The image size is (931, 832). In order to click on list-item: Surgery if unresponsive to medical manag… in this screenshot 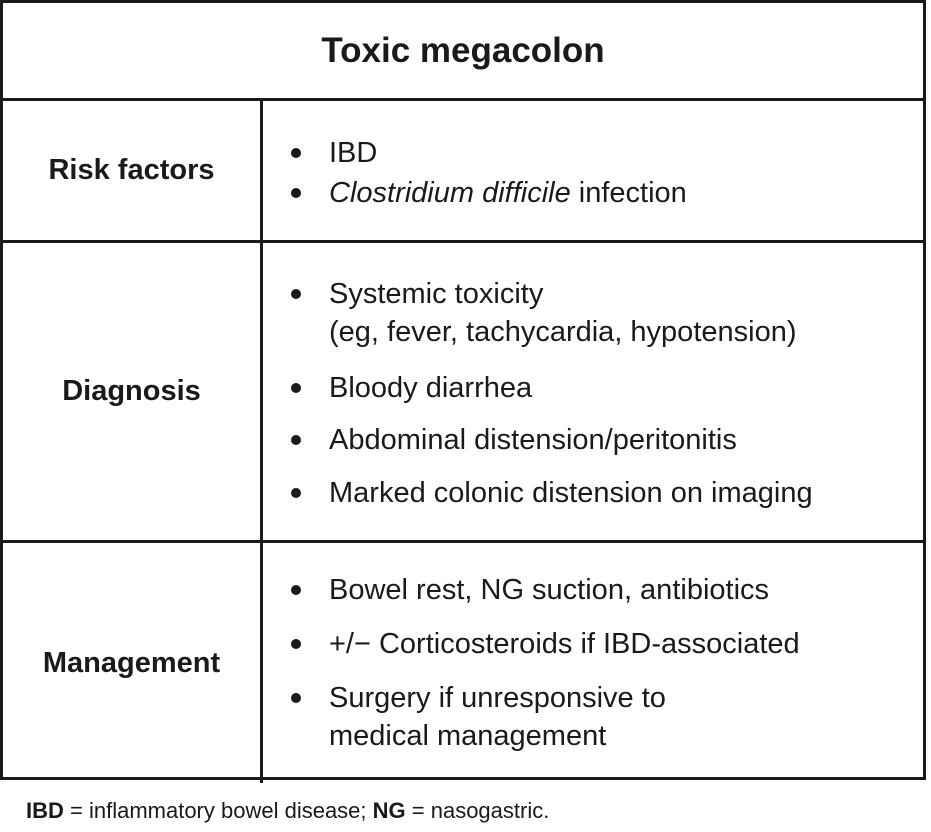, I will do `click(478, 717)`.